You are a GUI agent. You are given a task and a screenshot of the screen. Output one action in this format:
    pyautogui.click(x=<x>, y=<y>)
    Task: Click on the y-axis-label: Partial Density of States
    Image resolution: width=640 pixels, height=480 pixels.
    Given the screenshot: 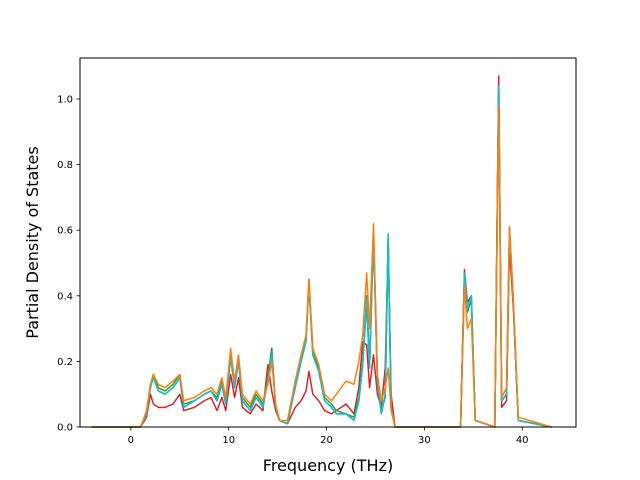 What is the action you would take?
    pyautogui.click(x=32, y=242)
    